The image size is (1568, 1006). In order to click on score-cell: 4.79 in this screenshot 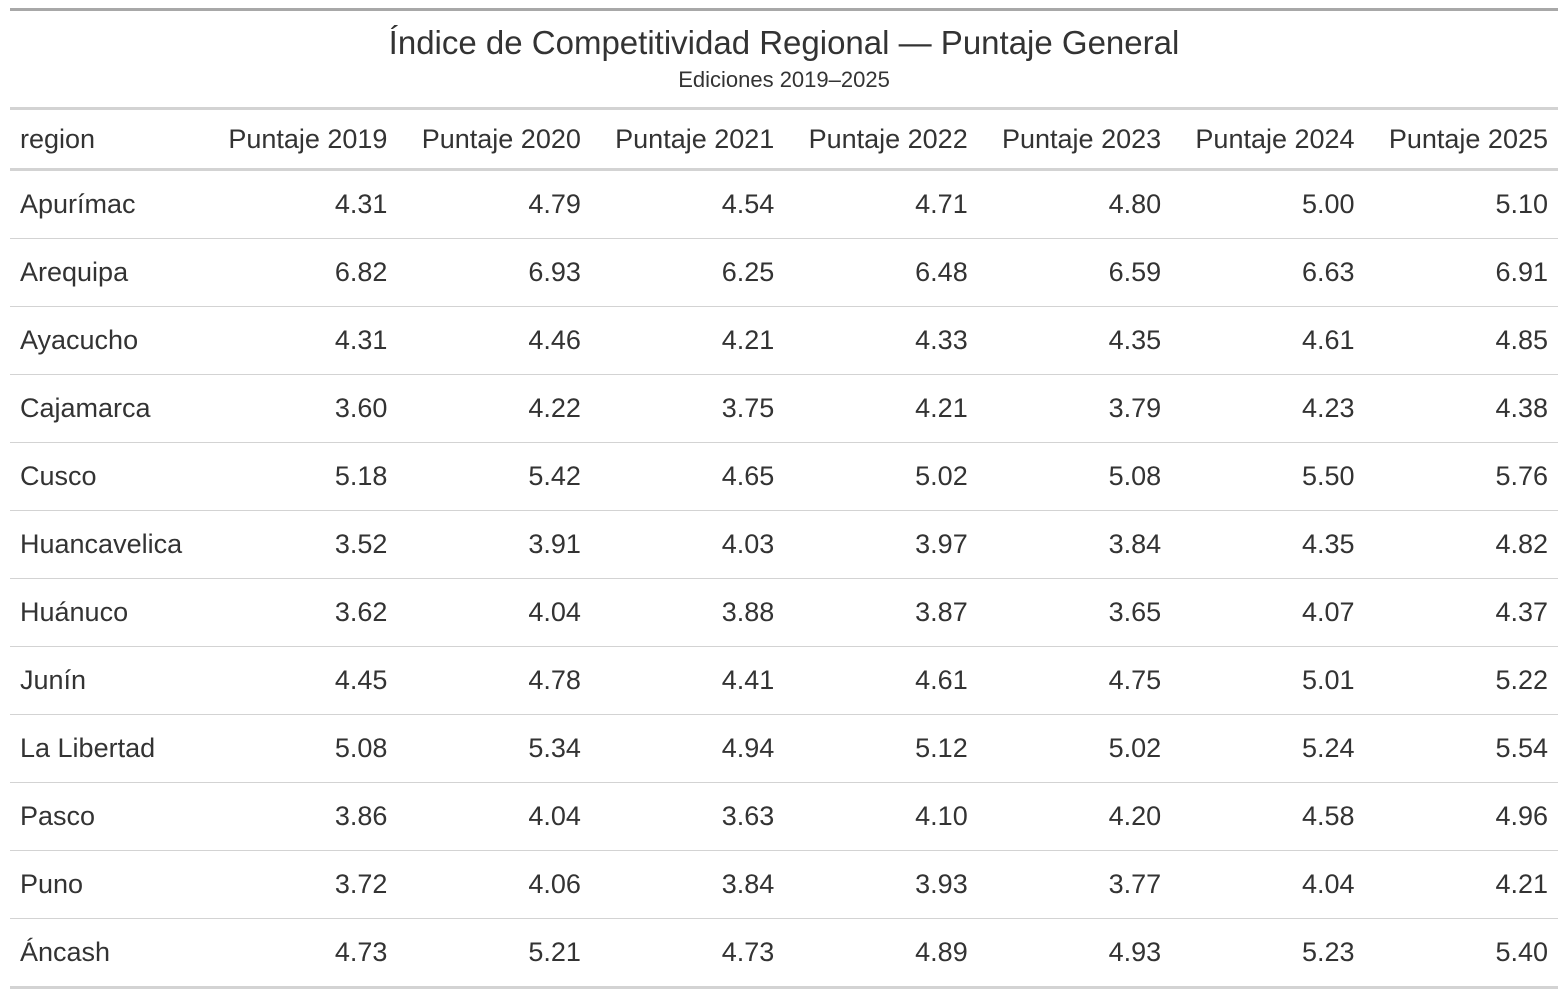, I will do `click(494, 204)`.